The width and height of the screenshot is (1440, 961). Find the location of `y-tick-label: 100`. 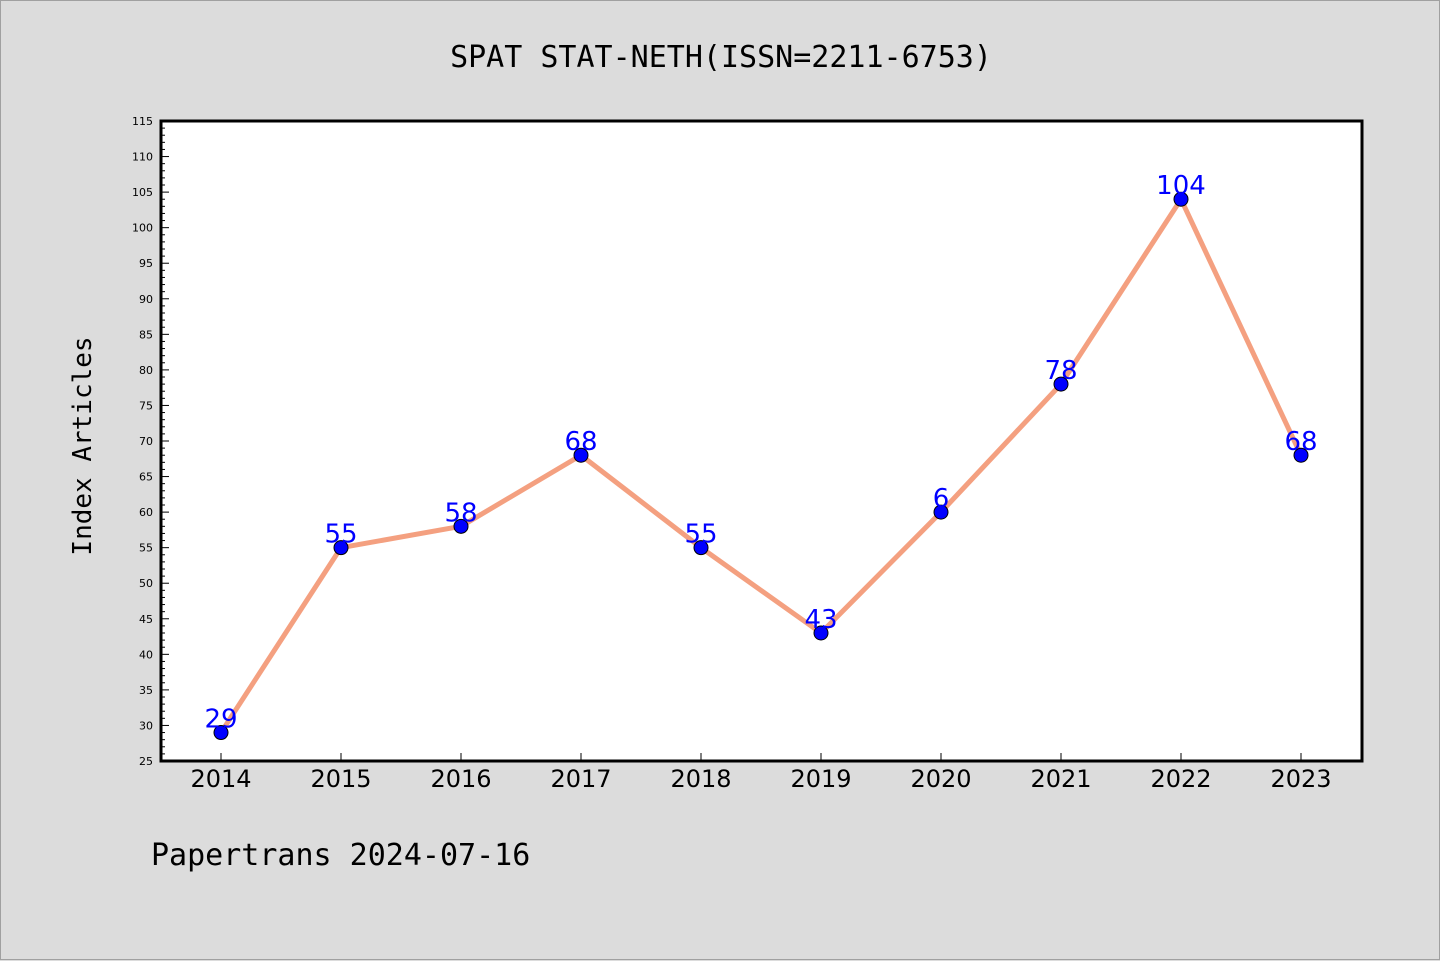

y-tick-label: 100 is located at coordinates (142, 228).